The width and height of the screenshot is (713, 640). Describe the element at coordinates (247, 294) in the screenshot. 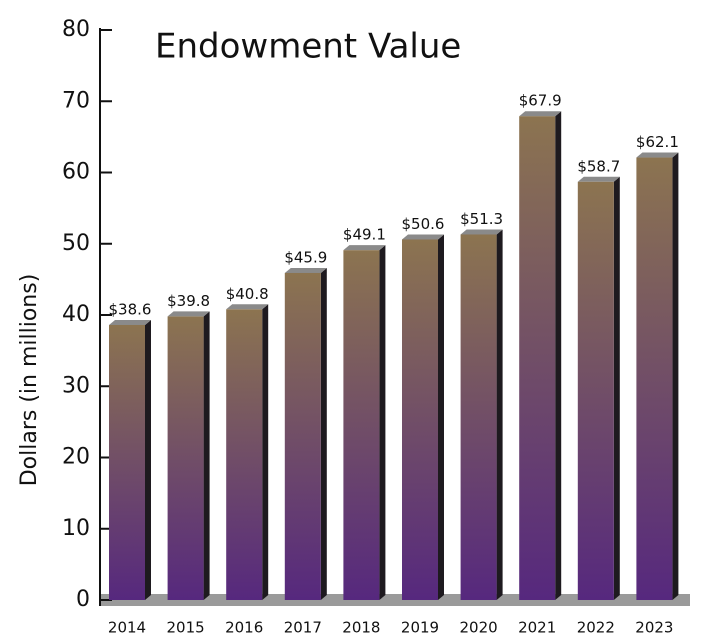

I see `value-label: $40.8` at that location.